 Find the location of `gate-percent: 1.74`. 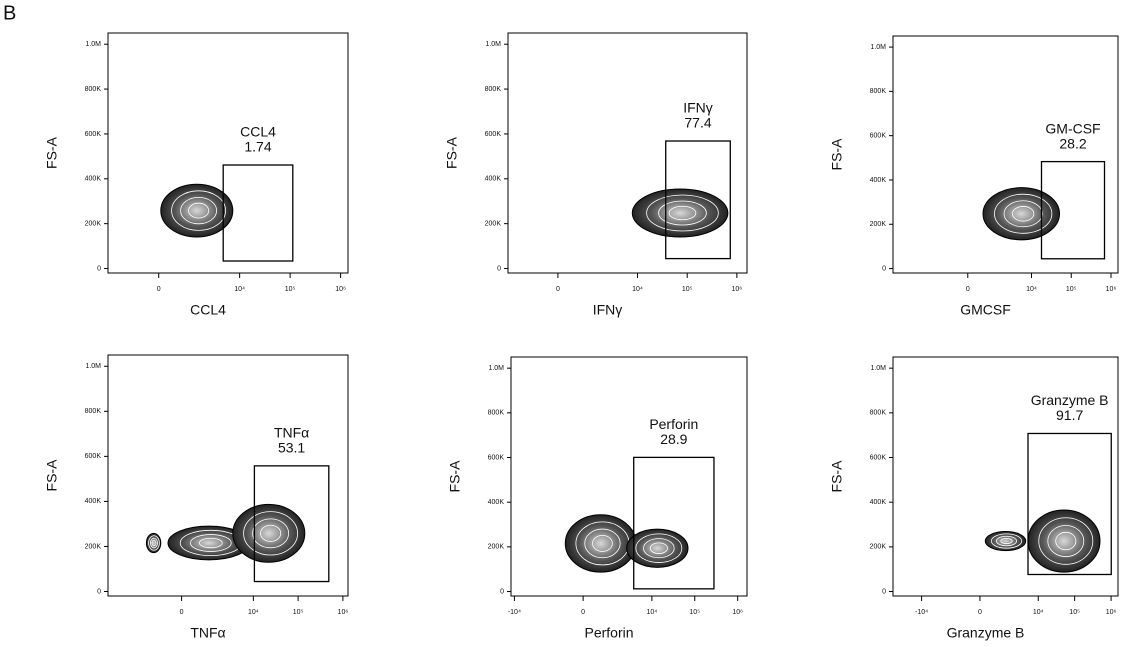

gate-percent: 1.74 is located at coordinates (257, 147).